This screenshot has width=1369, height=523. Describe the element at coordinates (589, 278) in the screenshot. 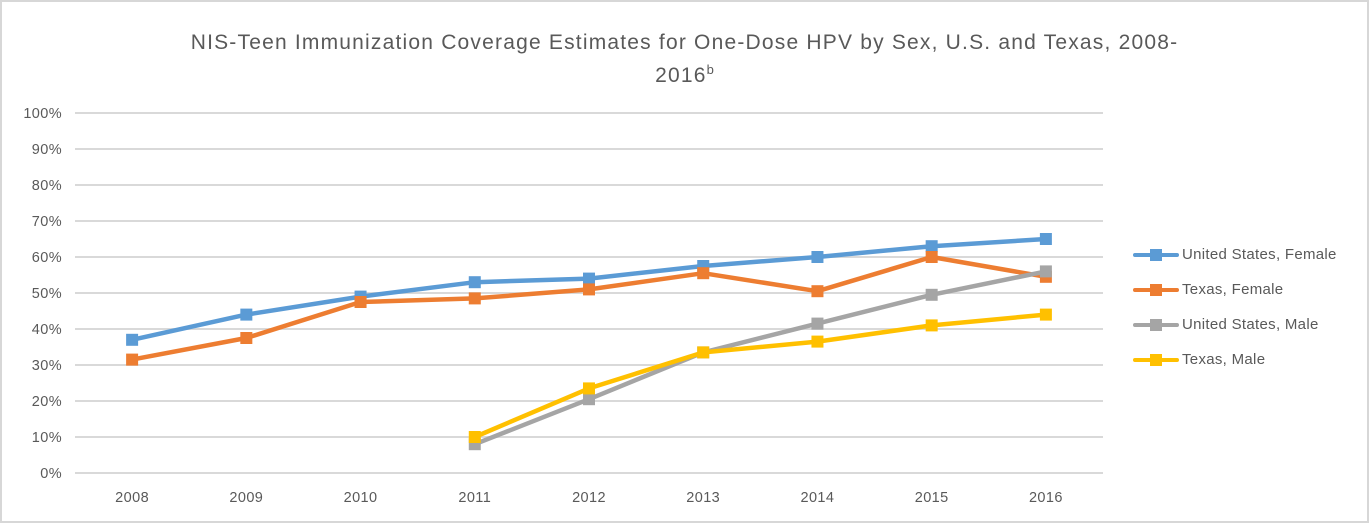

I see `marker-united-states-female-2012` at that location.